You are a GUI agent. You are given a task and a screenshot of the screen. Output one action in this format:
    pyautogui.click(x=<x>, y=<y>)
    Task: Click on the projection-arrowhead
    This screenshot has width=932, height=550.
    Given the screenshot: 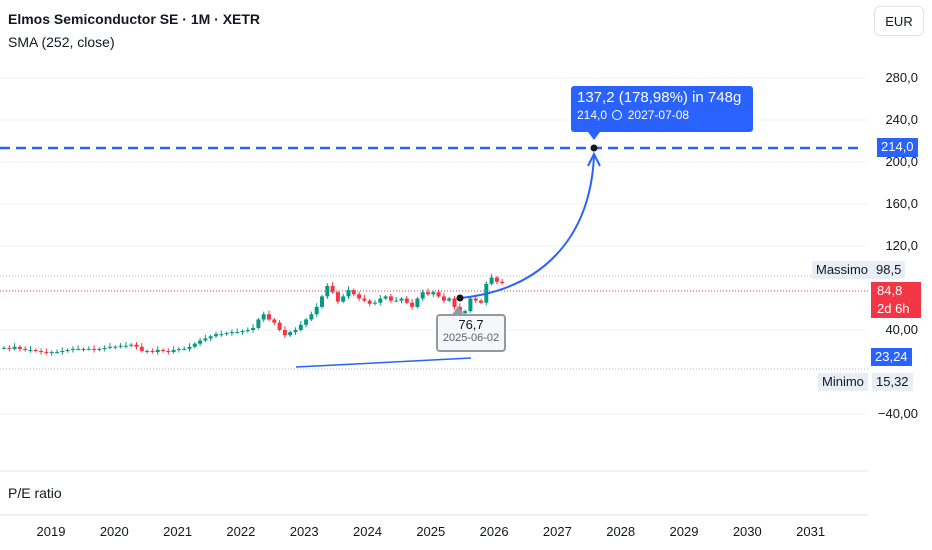 What is the action you would take?
    pyautogui.click(x=594, y=159)
    